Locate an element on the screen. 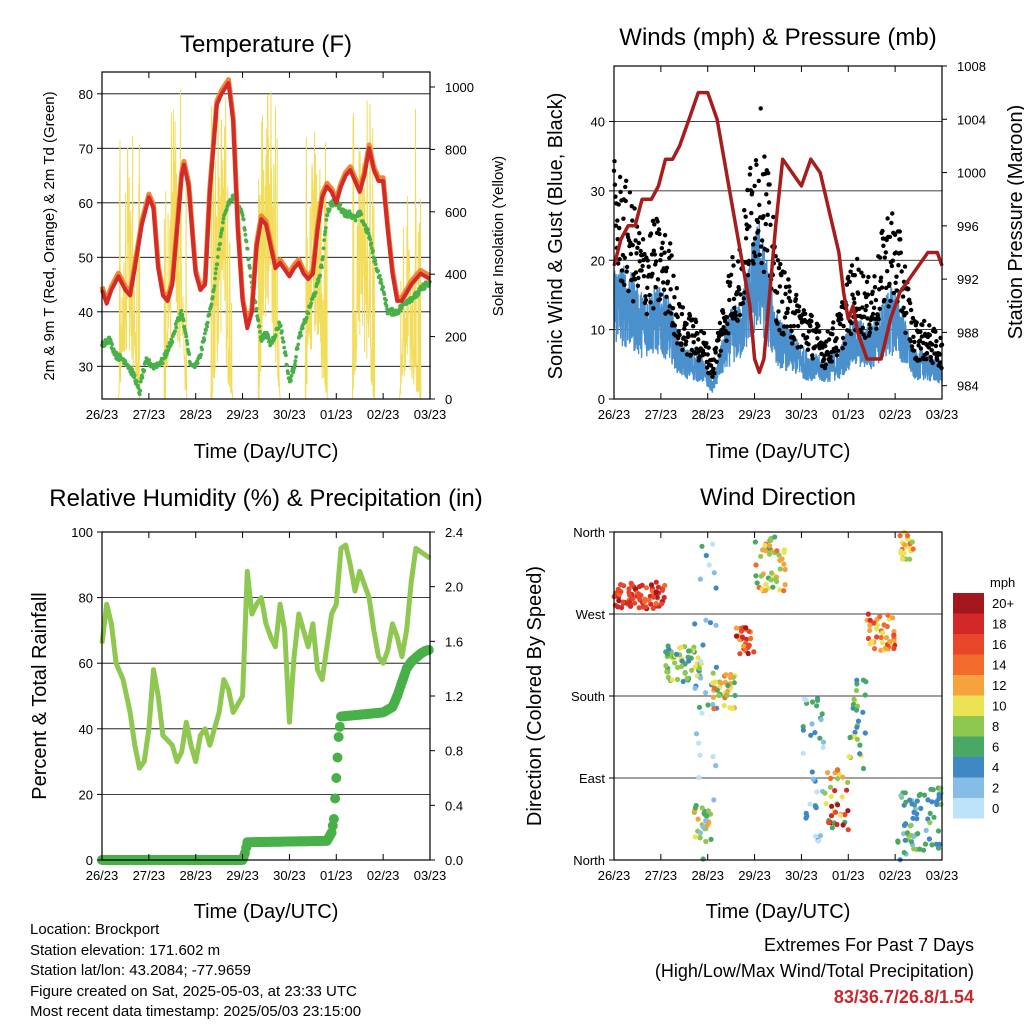 The height and width of the screenshot is (1024, 1024). temperature-xlabel: Time (Day/UTC) is located at coordinates (266, 452).